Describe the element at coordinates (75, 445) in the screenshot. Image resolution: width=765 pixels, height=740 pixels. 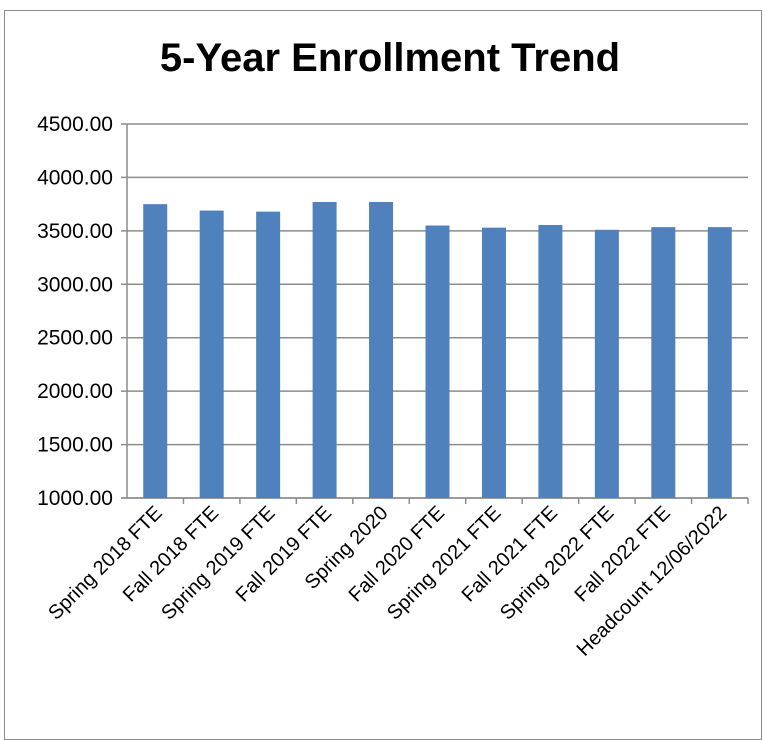
I see `y-tick-label: 1500.00` at that location.